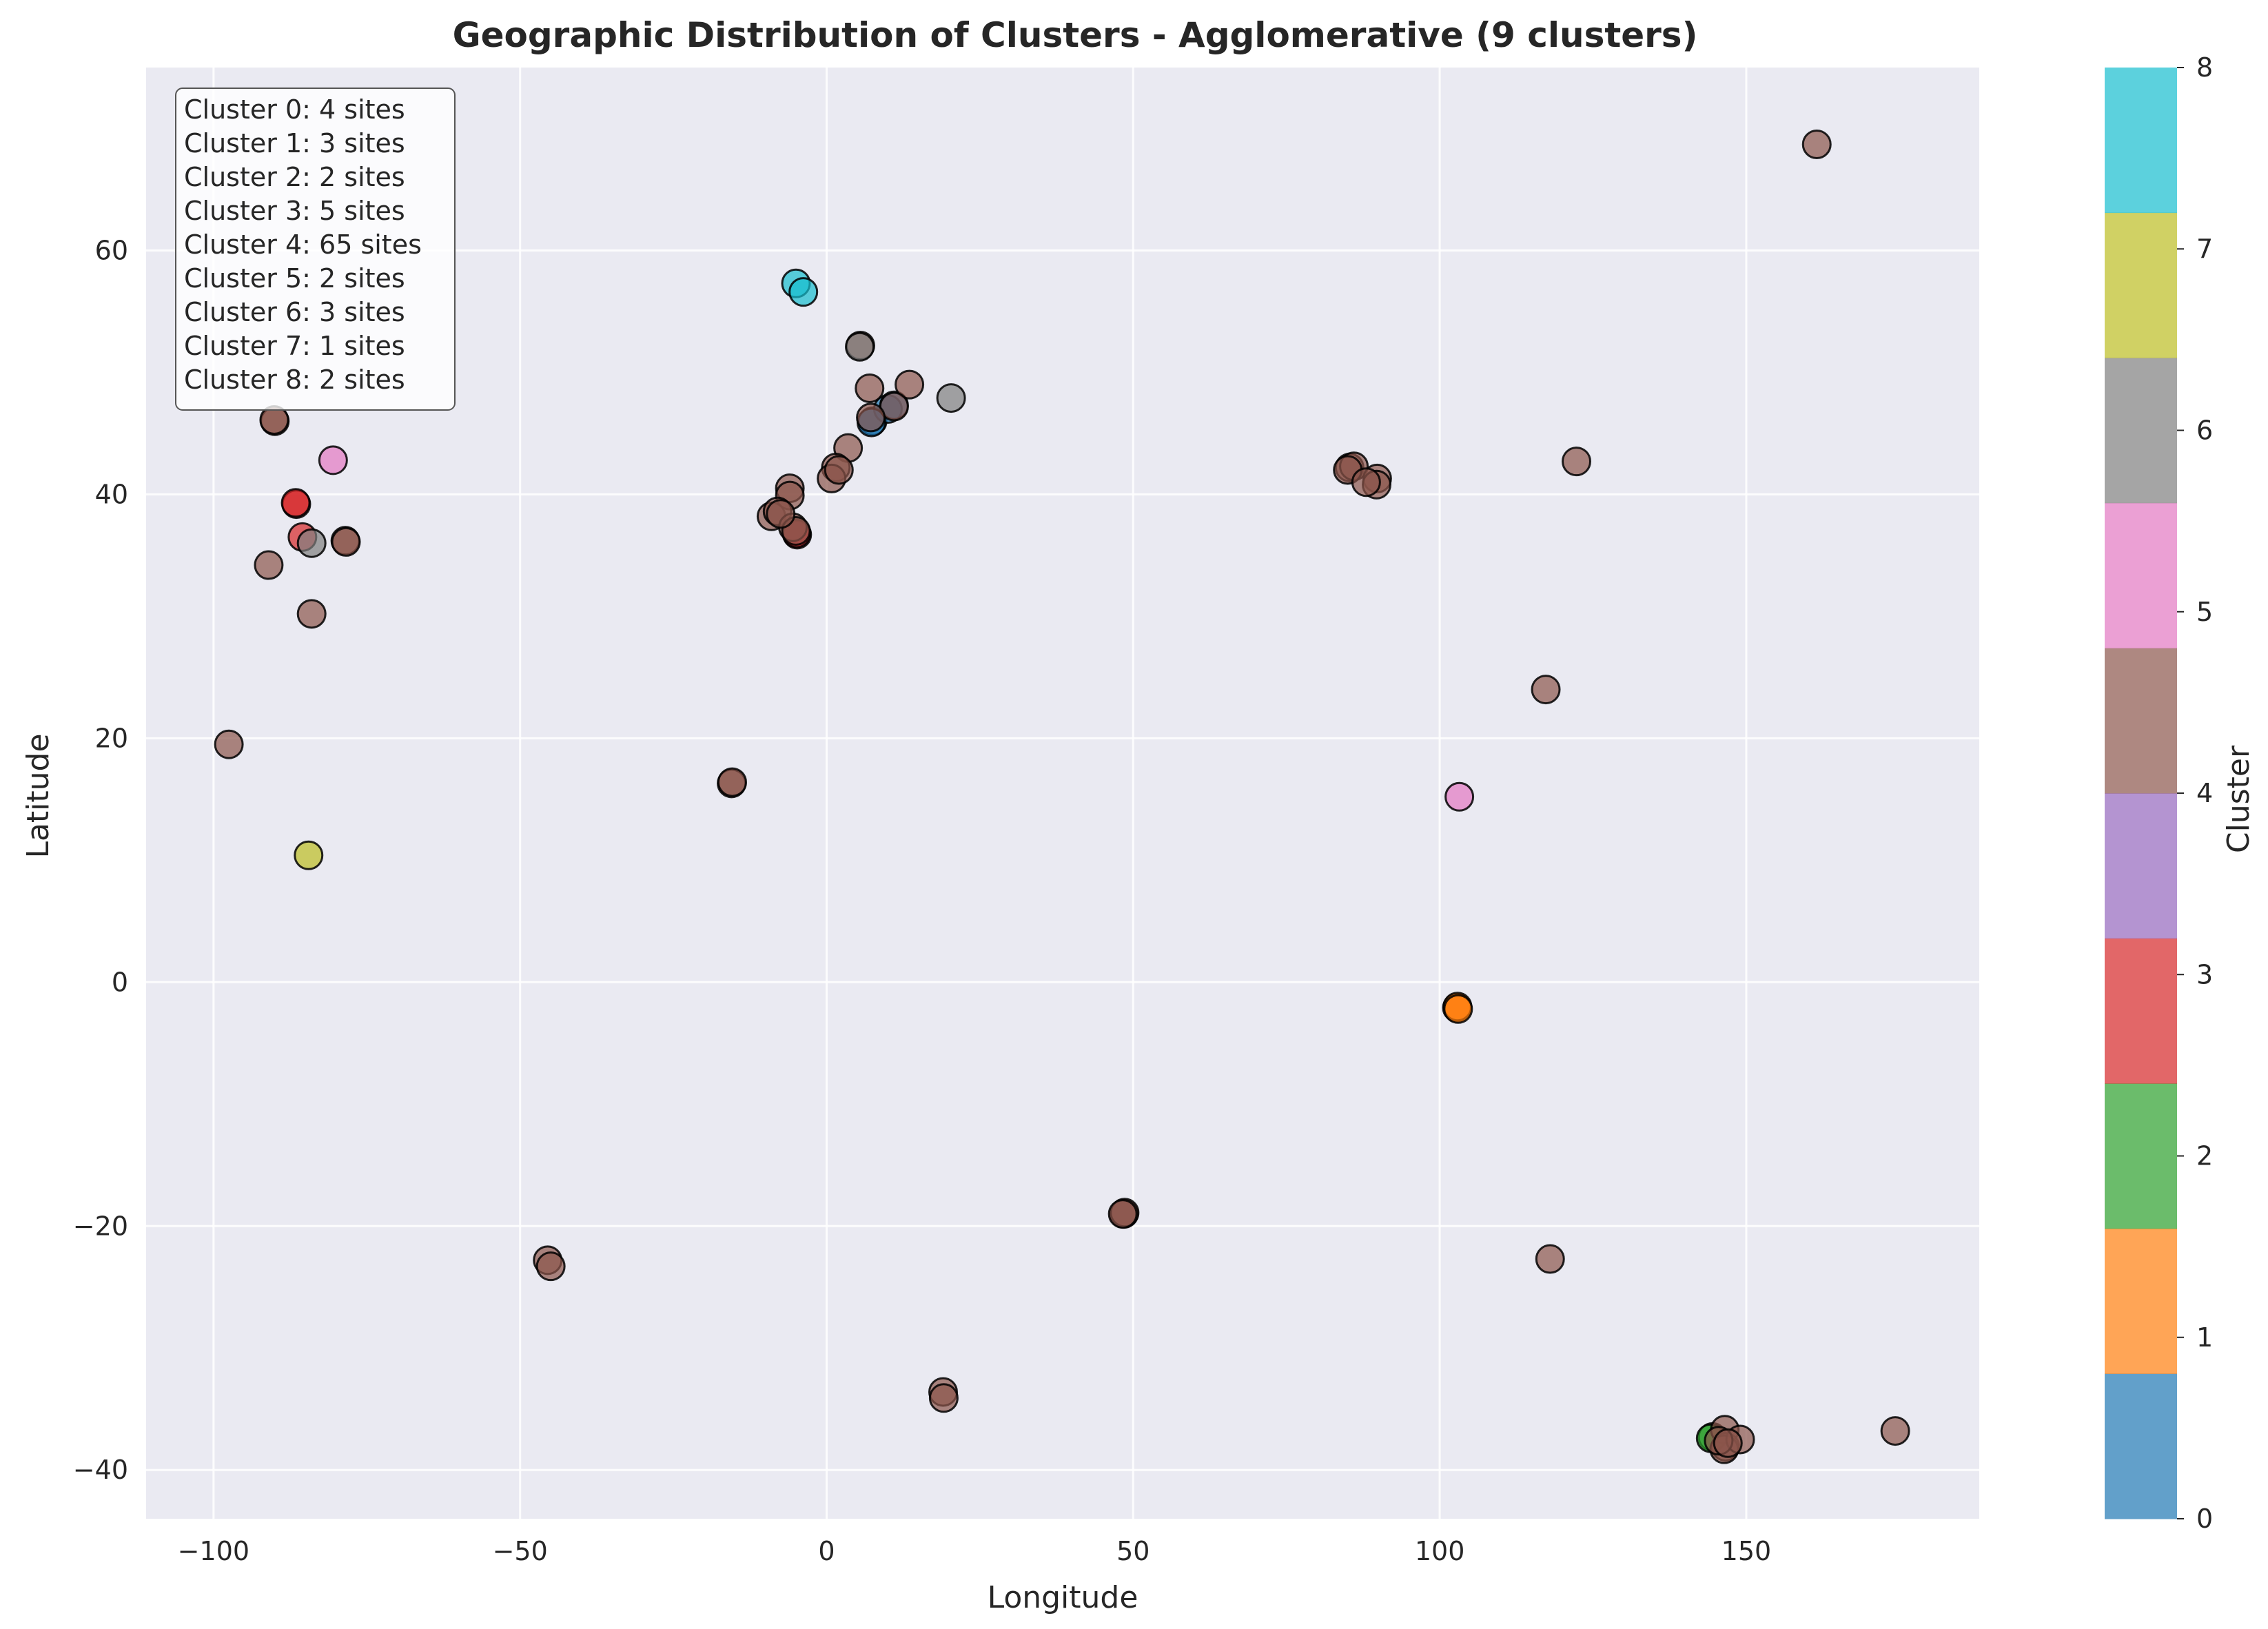  What do you see at coordinates (111, 494) in the screenshot?
I see `y-tick-label: 40` at bounding box center [111, 494].